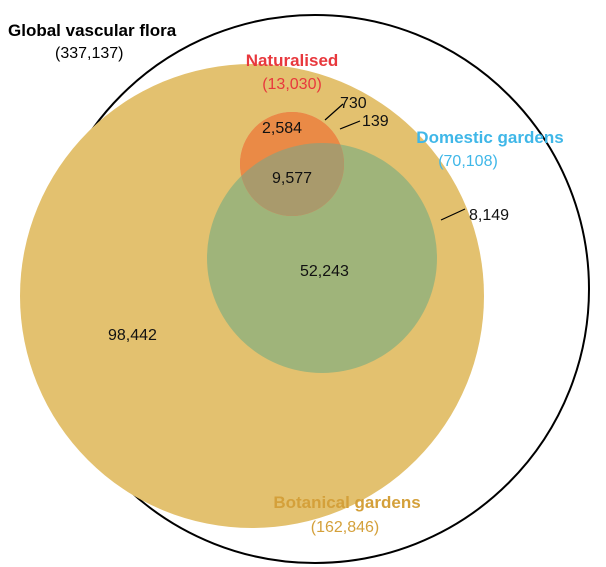 Image resolution: width=606 pixels, height=567 pixels. Describe the element at coordinates (292, 60) in the screenshot. I see `naturalised-title: Naturalised` at that location.